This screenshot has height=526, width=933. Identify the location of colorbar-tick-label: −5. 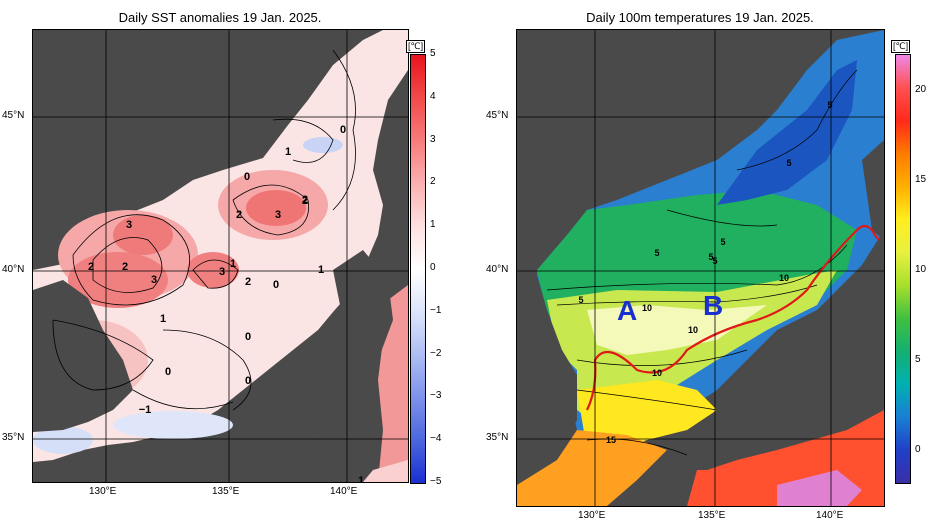
(436, 481).